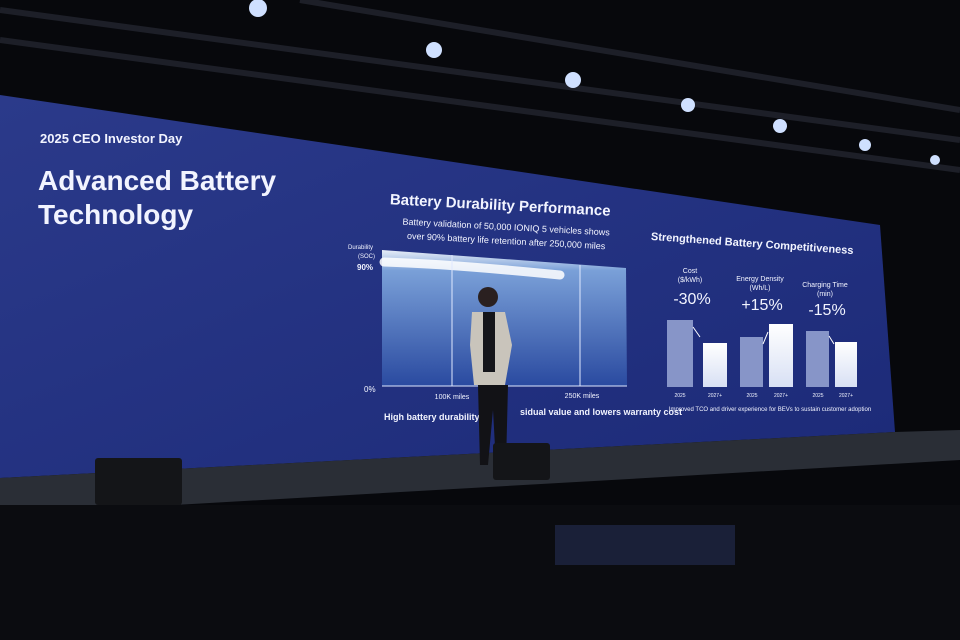 Image resolution: width=960 pixels, height=640 pixels. I want to click on slide-title: Technology, so click(115, 214).